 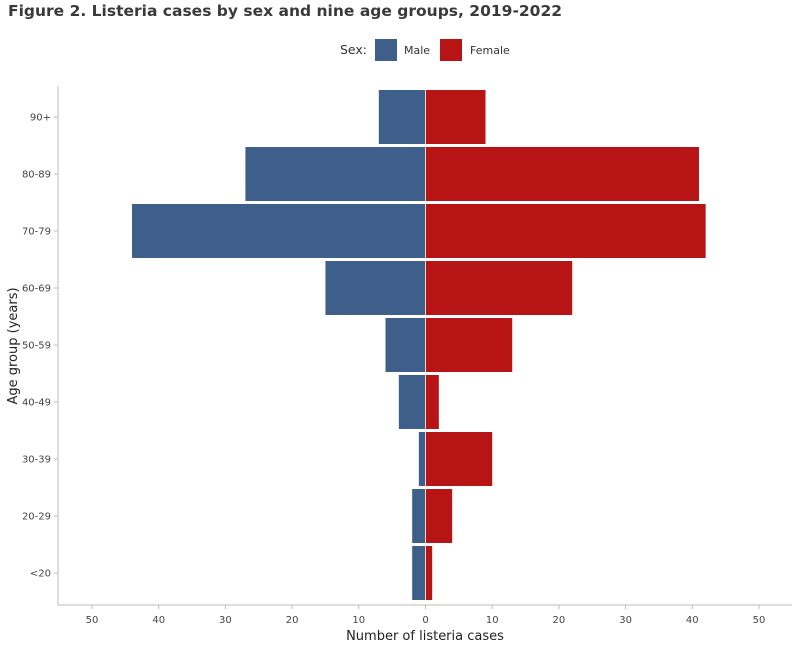 I want to click on legend-swatch-female, so click(x=451, y=50).